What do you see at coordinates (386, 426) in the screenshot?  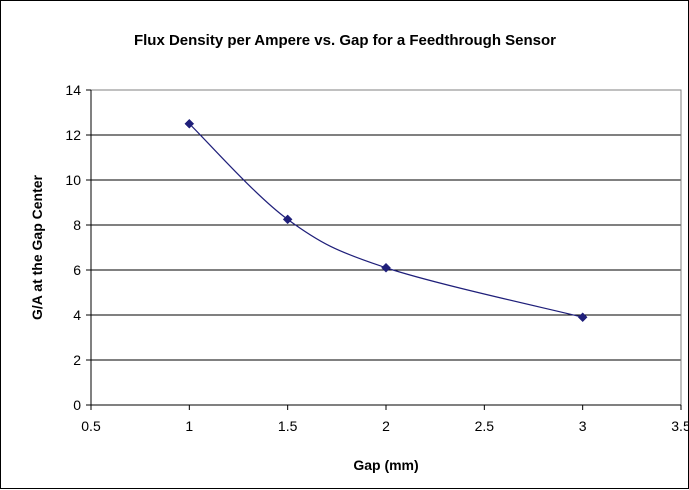 I see `x-tick-label: 2` at bounding box center [386, 426].